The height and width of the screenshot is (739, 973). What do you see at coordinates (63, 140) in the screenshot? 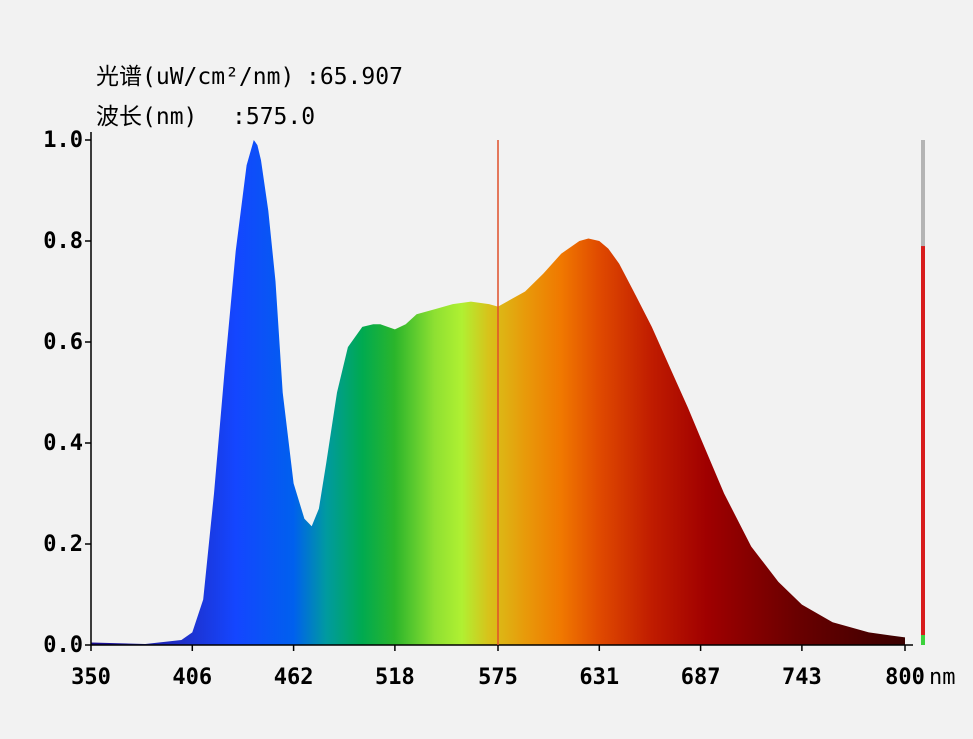
I see `y-tick-label: 1.0` at bounding box center [63, 140].